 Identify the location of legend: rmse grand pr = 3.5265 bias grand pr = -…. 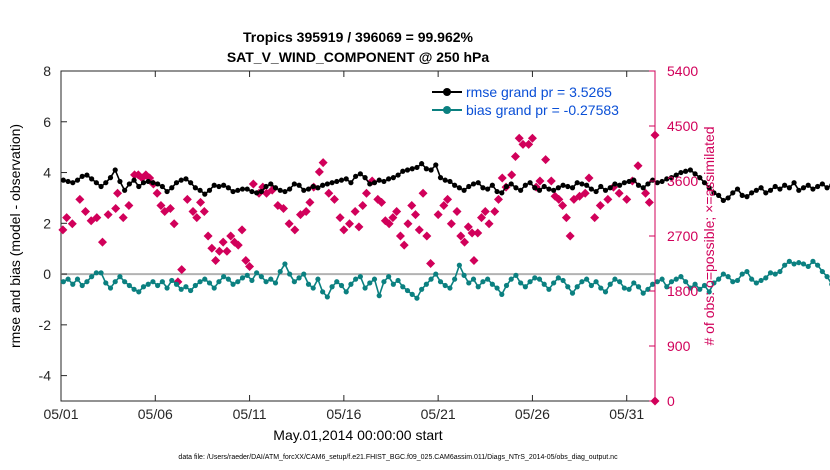
(540, 102).